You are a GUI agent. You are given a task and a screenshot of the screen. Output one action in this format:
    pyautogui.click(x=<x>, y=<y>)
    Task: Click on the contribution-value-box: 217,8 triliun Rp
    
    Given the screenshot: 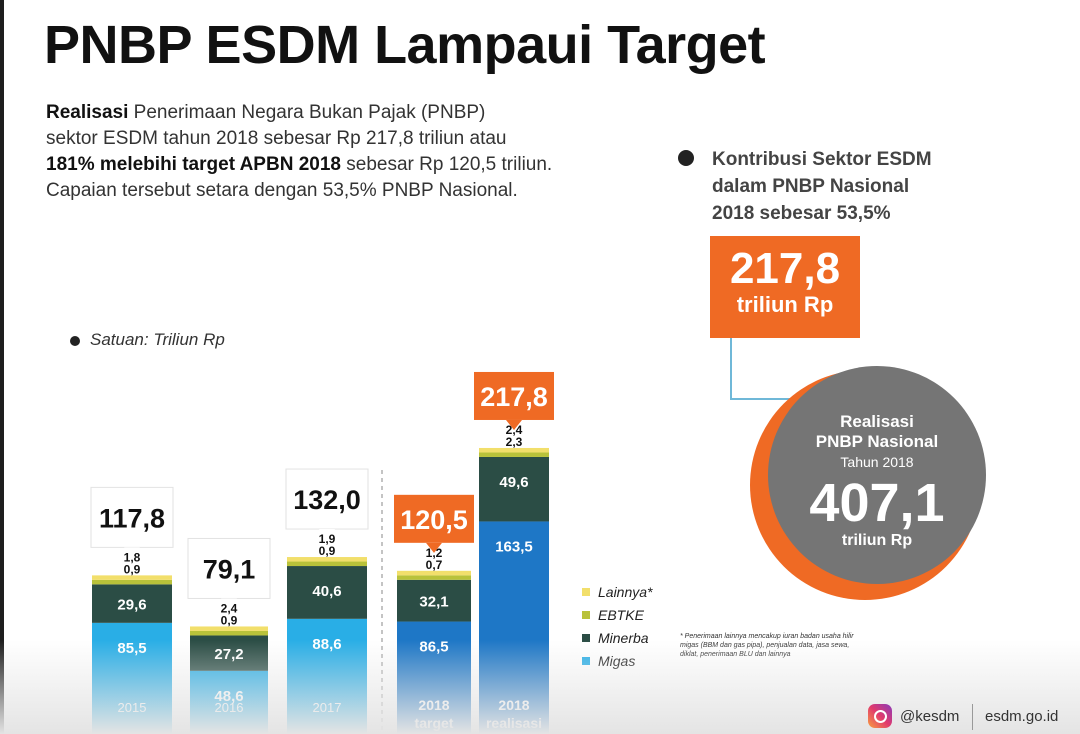 What is the action you would take?
    pyautogui.click(x=785, y=287)
    